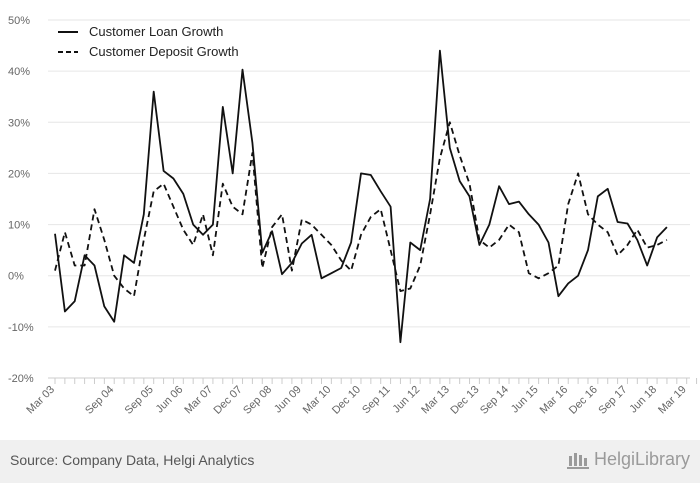 The width and height of the screenshot is (700, 483). Describe the element at coordinates (19, 72) in the screenshot. I see `y-tick-label: 40%` at that location.